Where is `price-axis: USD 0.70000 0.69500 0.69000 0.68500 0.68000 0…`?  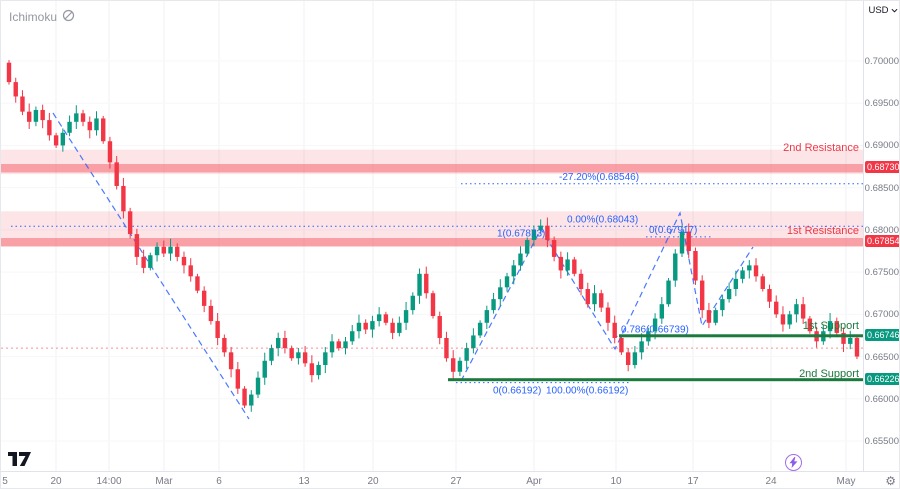
price-axis: USD 0.70000 0.69500 0.69000 0.68500 0.68000 0… is located at coordinates (881, 236).